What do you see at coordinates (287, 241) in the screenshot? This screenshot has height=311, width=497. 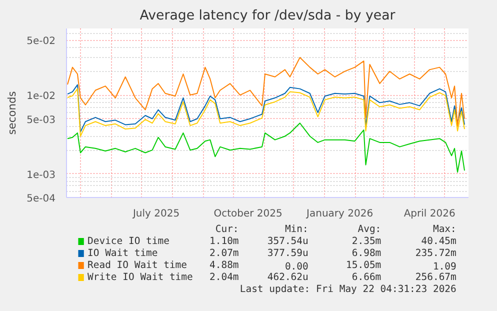 I see `text: 357.54u` at bounding box center [287, 241].